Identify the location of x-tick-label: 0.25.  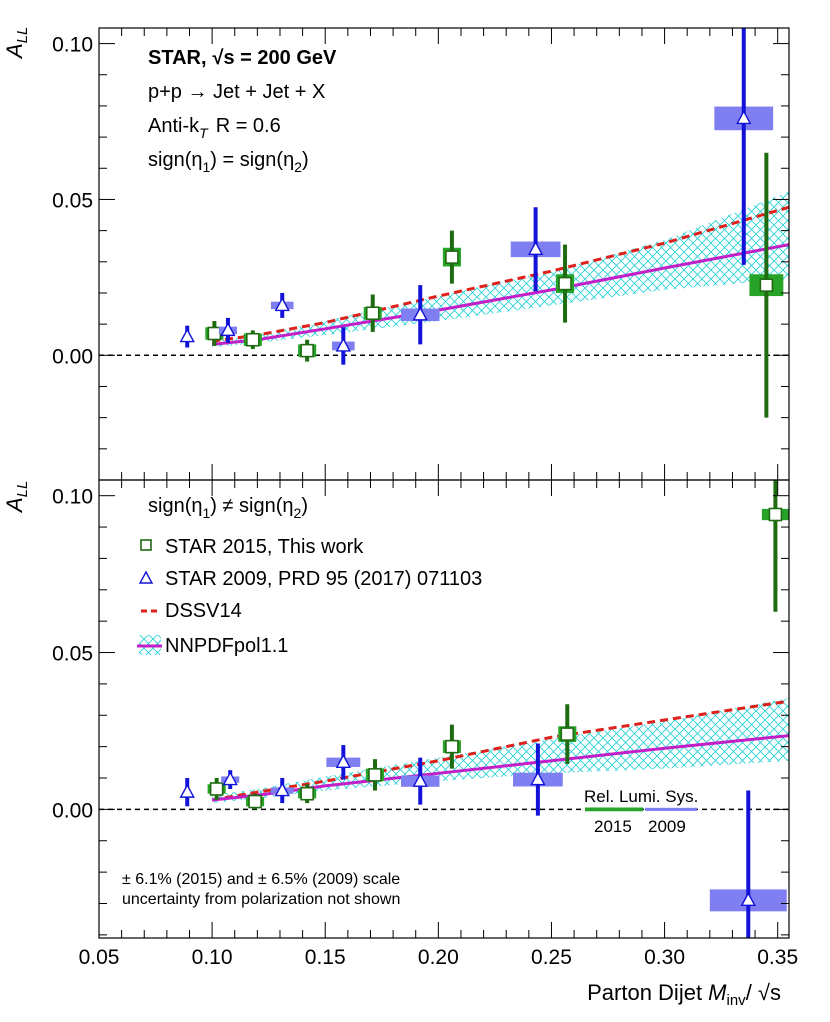
(551, 957).